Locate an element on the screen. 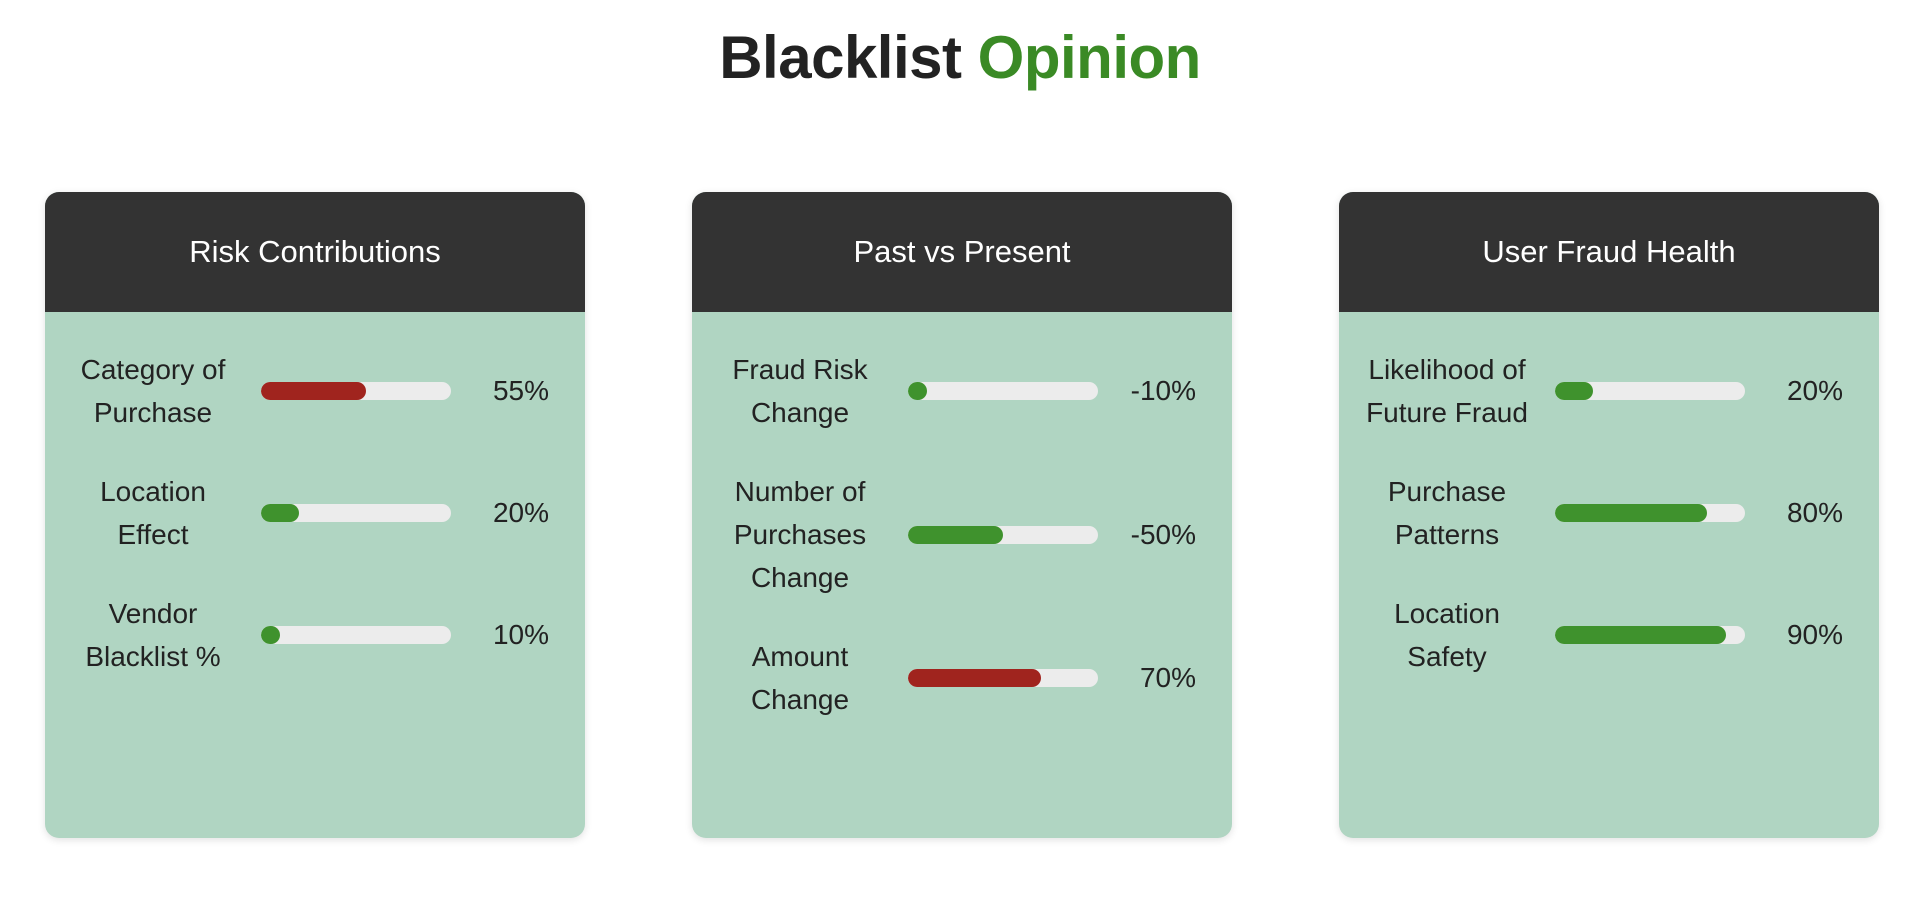 The height and width of the screenshot is (908, 1920). metric-value: 90% is located at coordinates (1814, 634).